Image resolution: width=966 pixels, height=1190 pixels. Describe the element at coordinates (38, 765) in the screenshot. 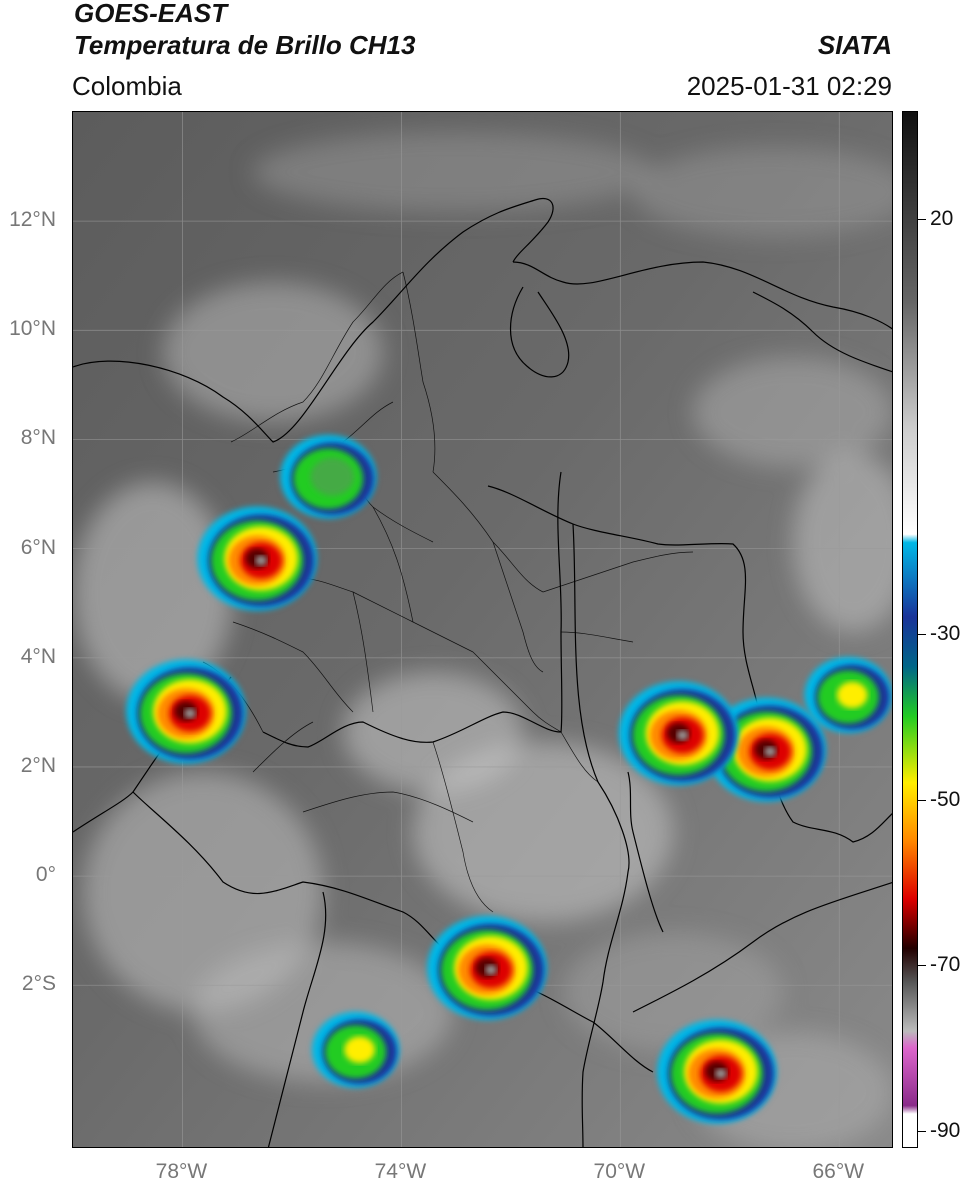

I see `lat-label: 2°N` at that location.